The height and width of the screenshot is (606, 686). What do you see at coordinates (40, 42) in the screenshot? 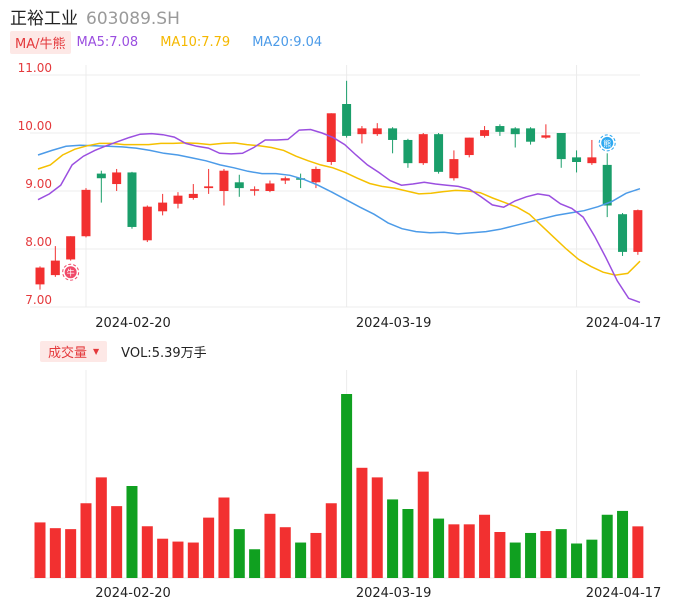
I see `ma-bull-bear-tag: MA/牛熊` at bounding box center [40, 42].